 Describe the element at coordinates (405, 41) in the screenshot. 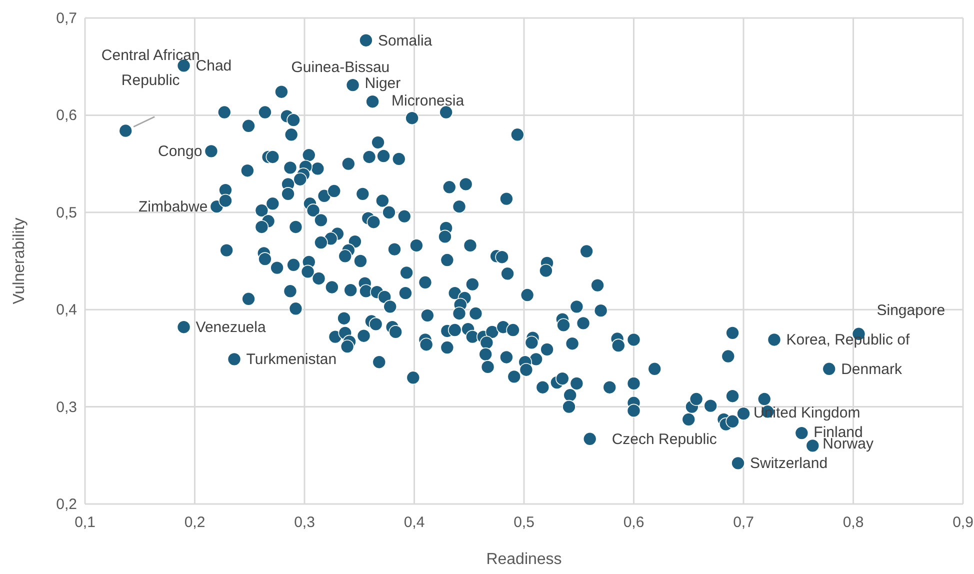

I see `annotation: Somalia` at that location.